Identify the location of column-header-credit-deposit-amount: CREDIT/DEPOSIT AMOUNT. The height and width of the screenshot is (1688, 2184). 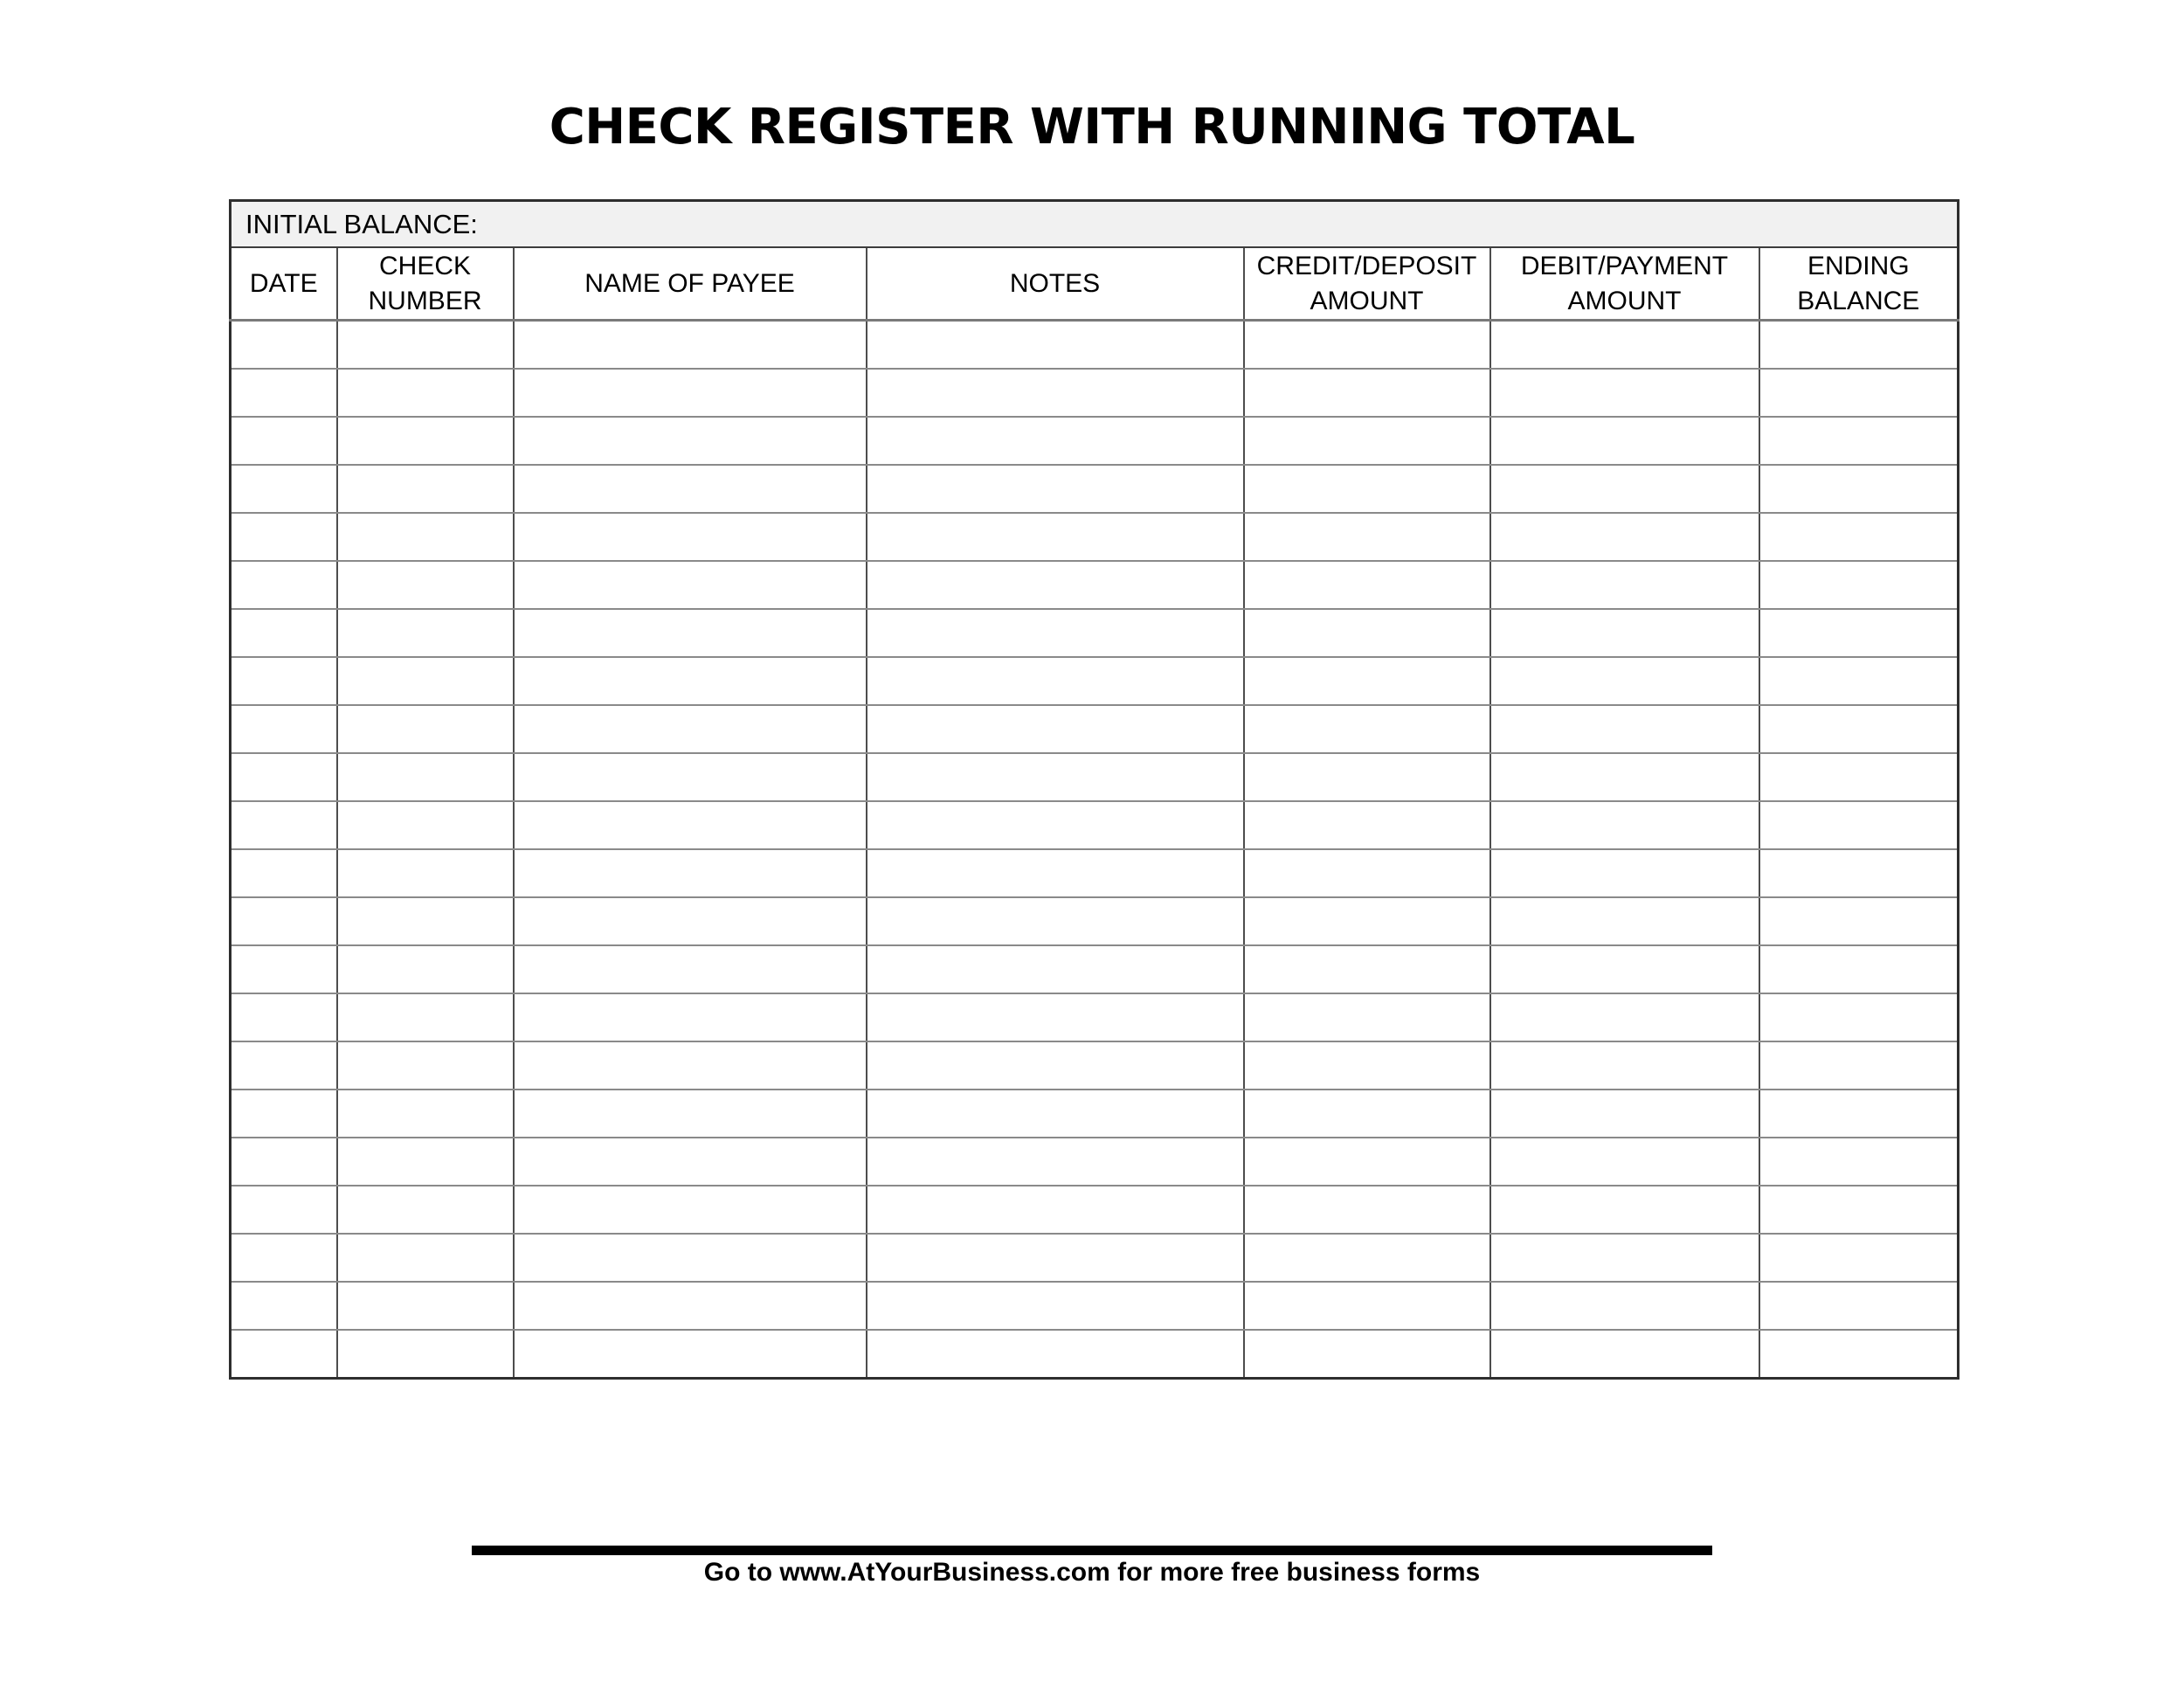
(1366, 284).